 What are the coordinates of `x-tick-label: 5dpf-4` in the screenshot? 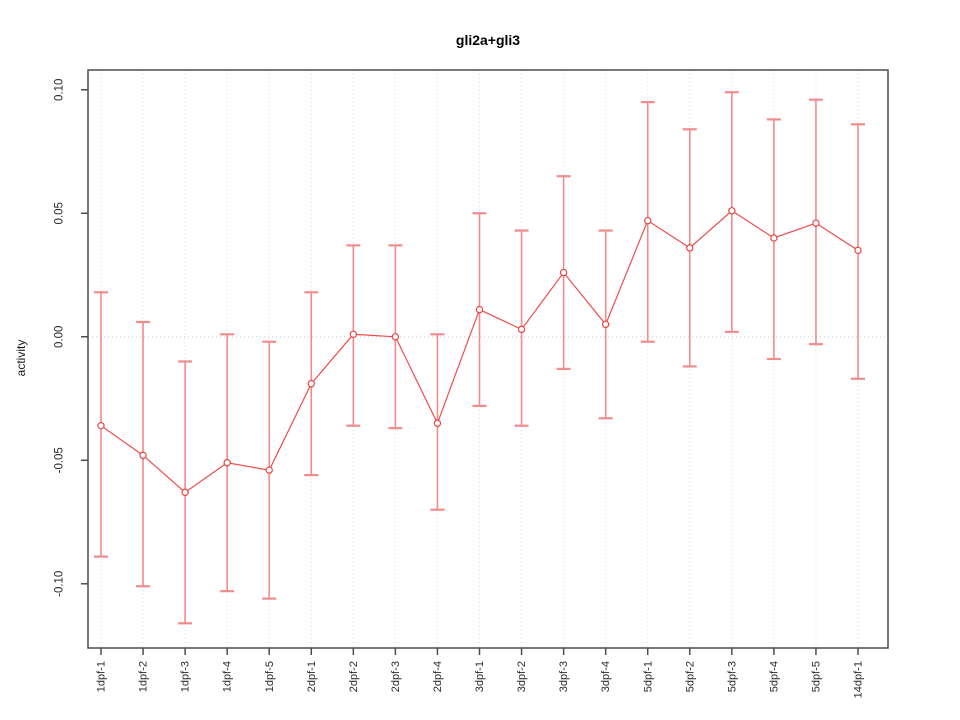 It's located at (774, 676).